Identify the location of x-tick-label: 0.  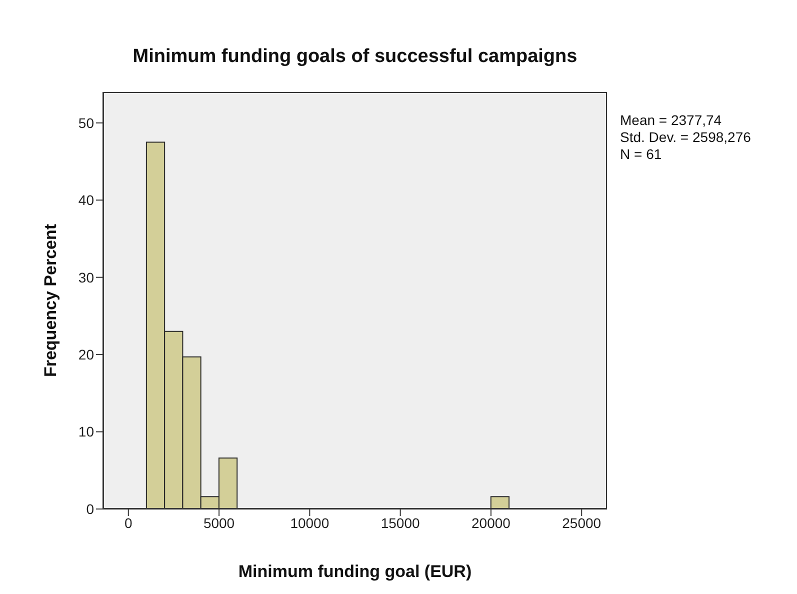
(128, 522).